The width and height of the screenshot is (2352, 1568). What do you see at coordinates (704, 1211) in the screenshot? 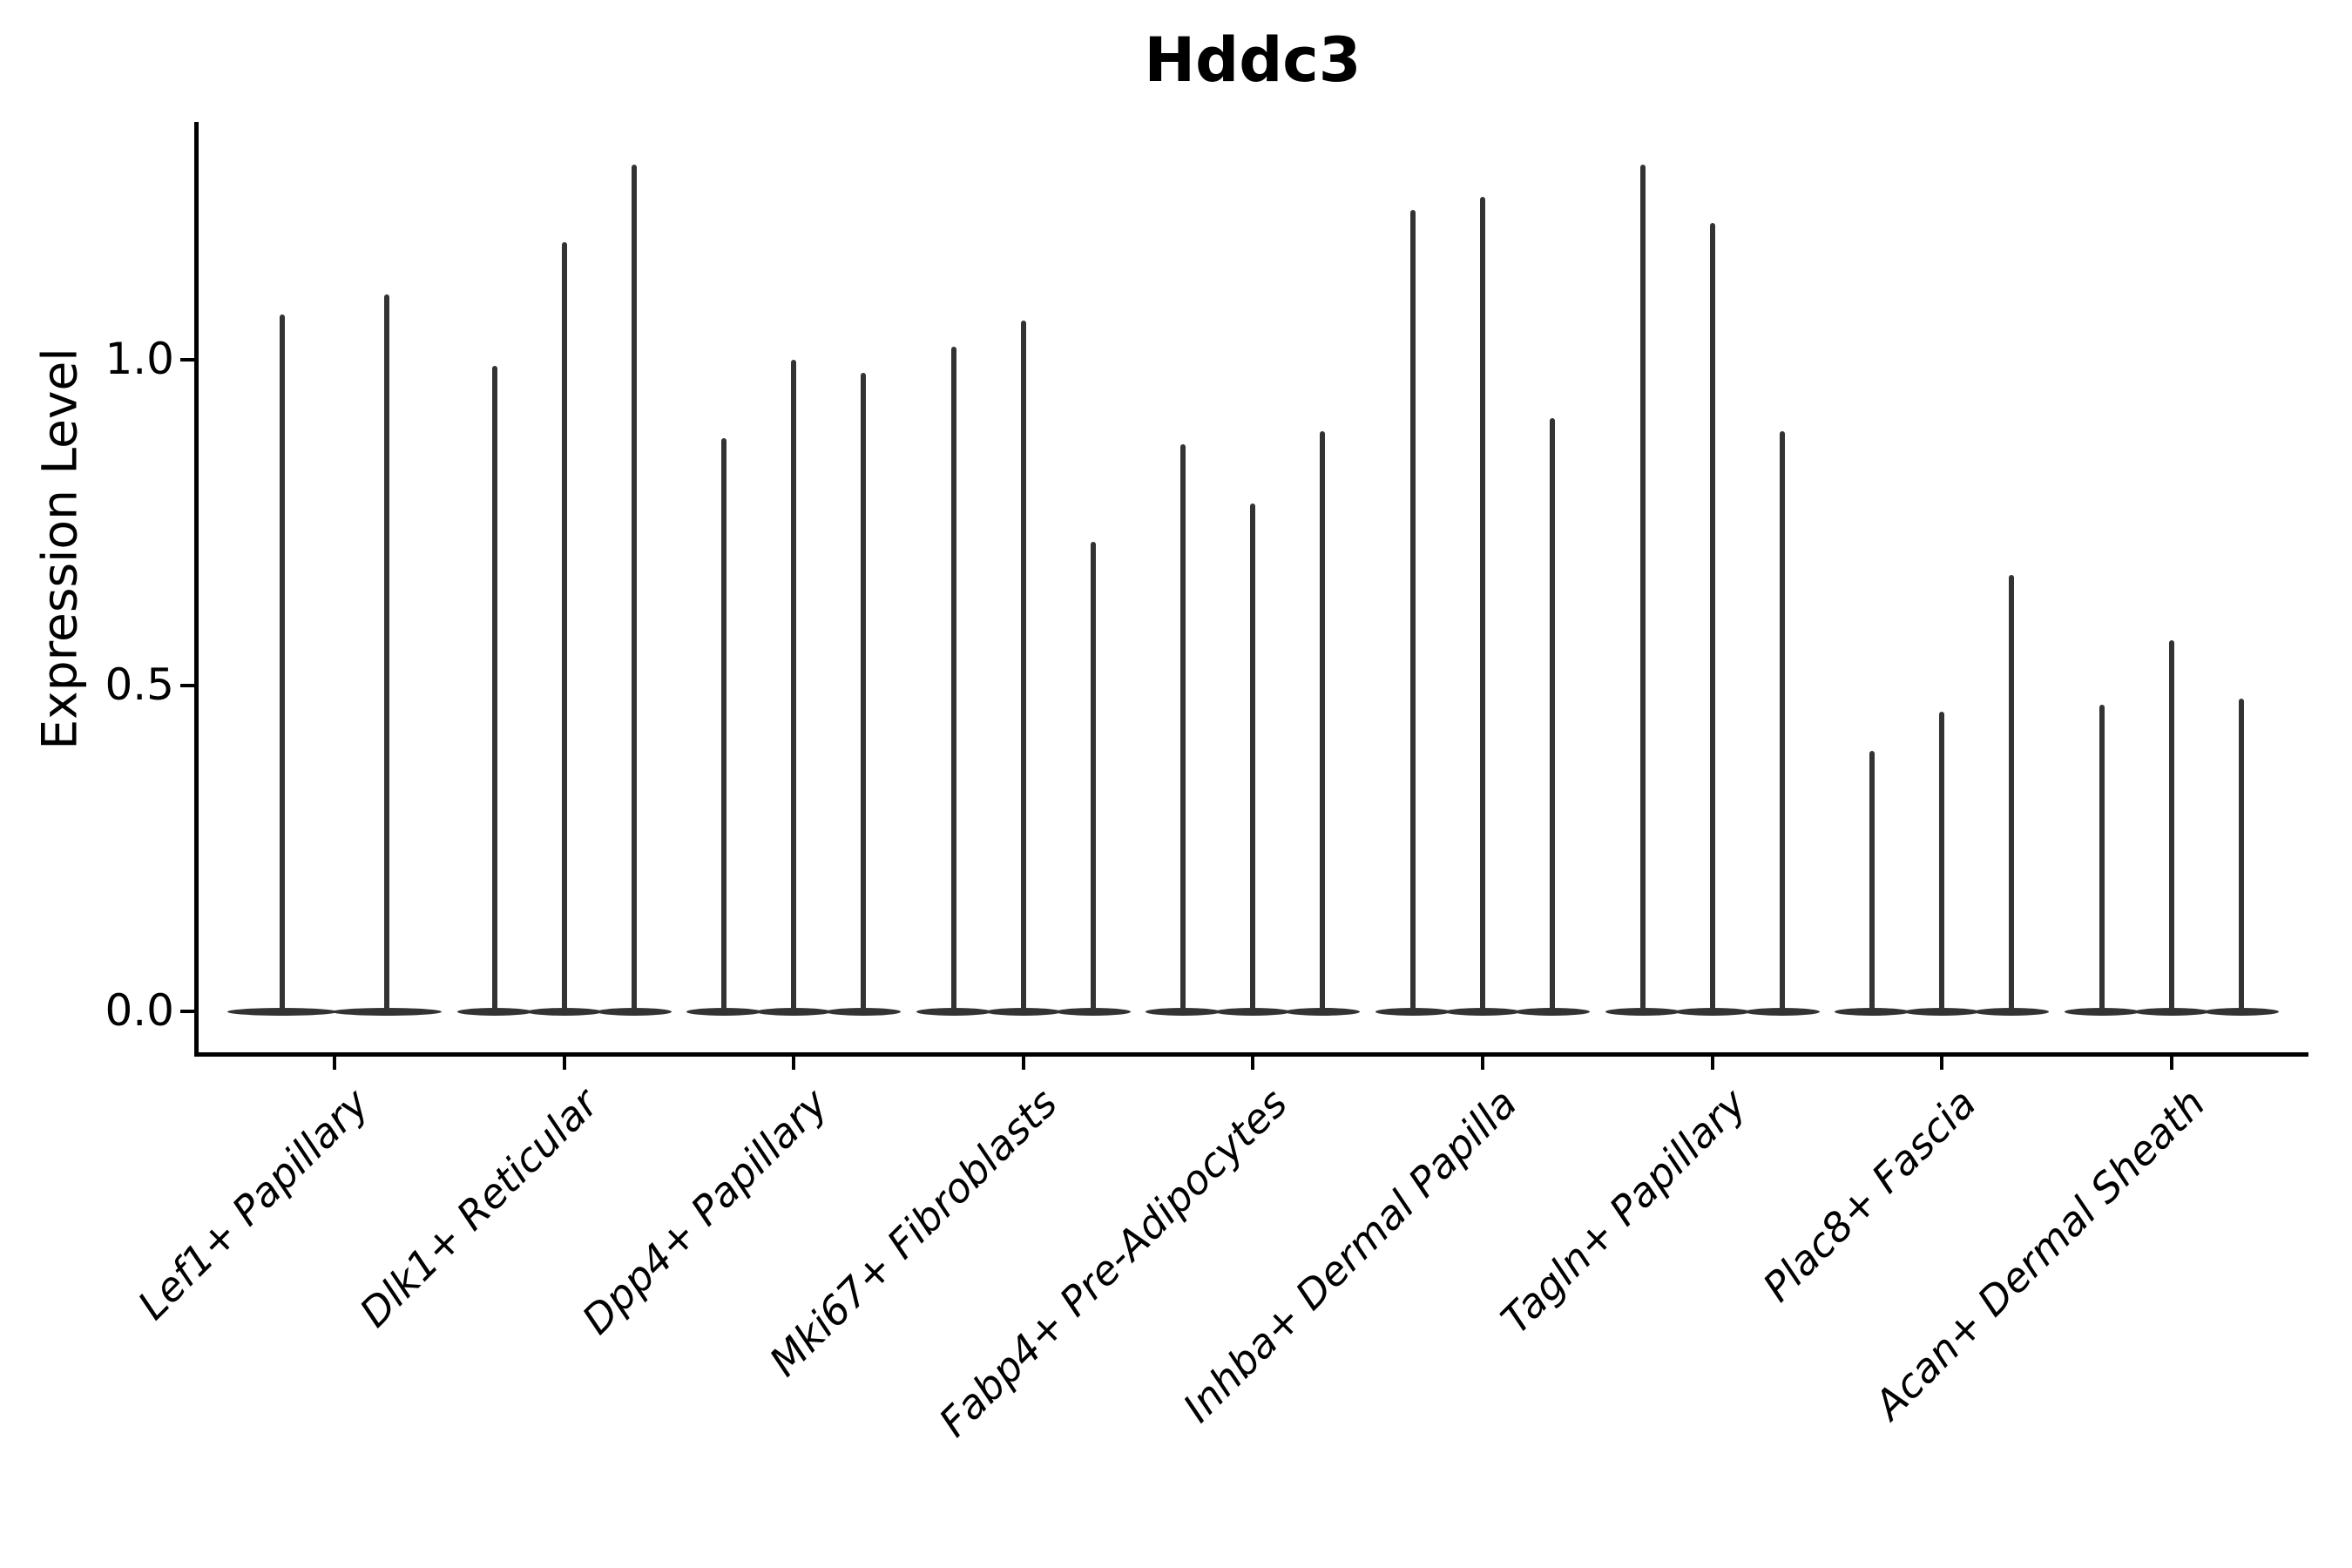
I see `x-tick-label: Dpp4+ Papillary` at bounding box center [704, 1211].